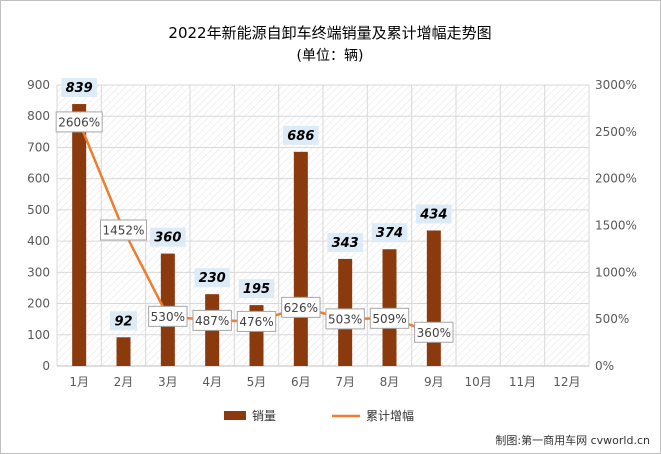 The image size is (661, 454). I want to click on x-tick-label: 8月, so click(390, 382).